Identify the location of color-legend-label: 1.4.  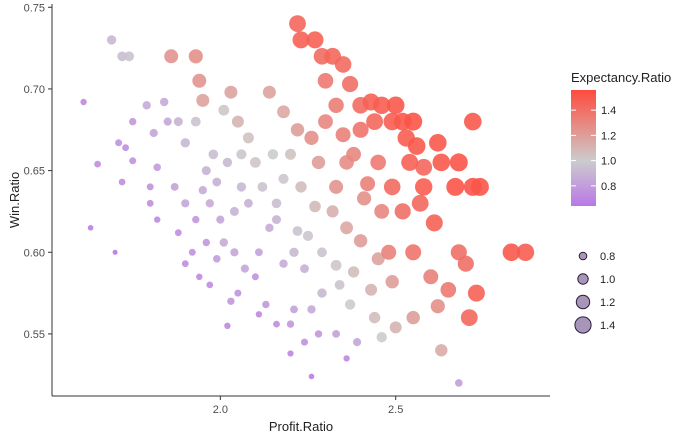
(608, 111).